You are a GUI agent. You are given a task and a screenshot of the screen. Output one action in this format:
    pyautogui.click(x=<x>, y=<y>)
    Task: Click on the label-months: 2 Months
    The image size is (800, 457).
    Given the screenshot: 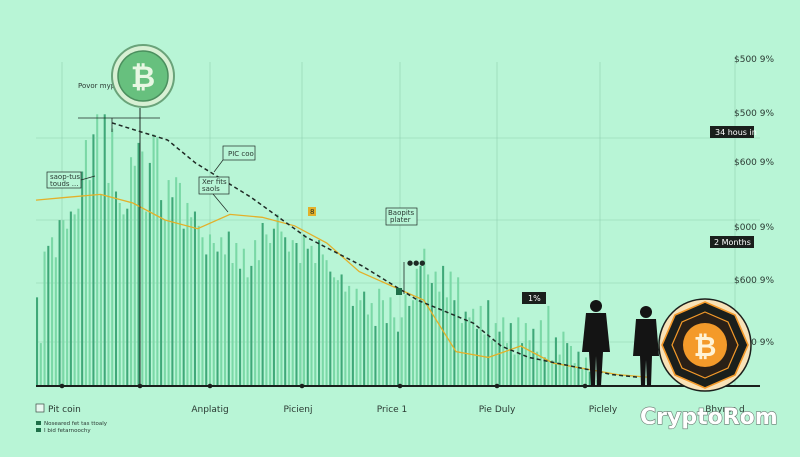 What is the action you would take?
    pyautogui.click(x=732, y=242)
    